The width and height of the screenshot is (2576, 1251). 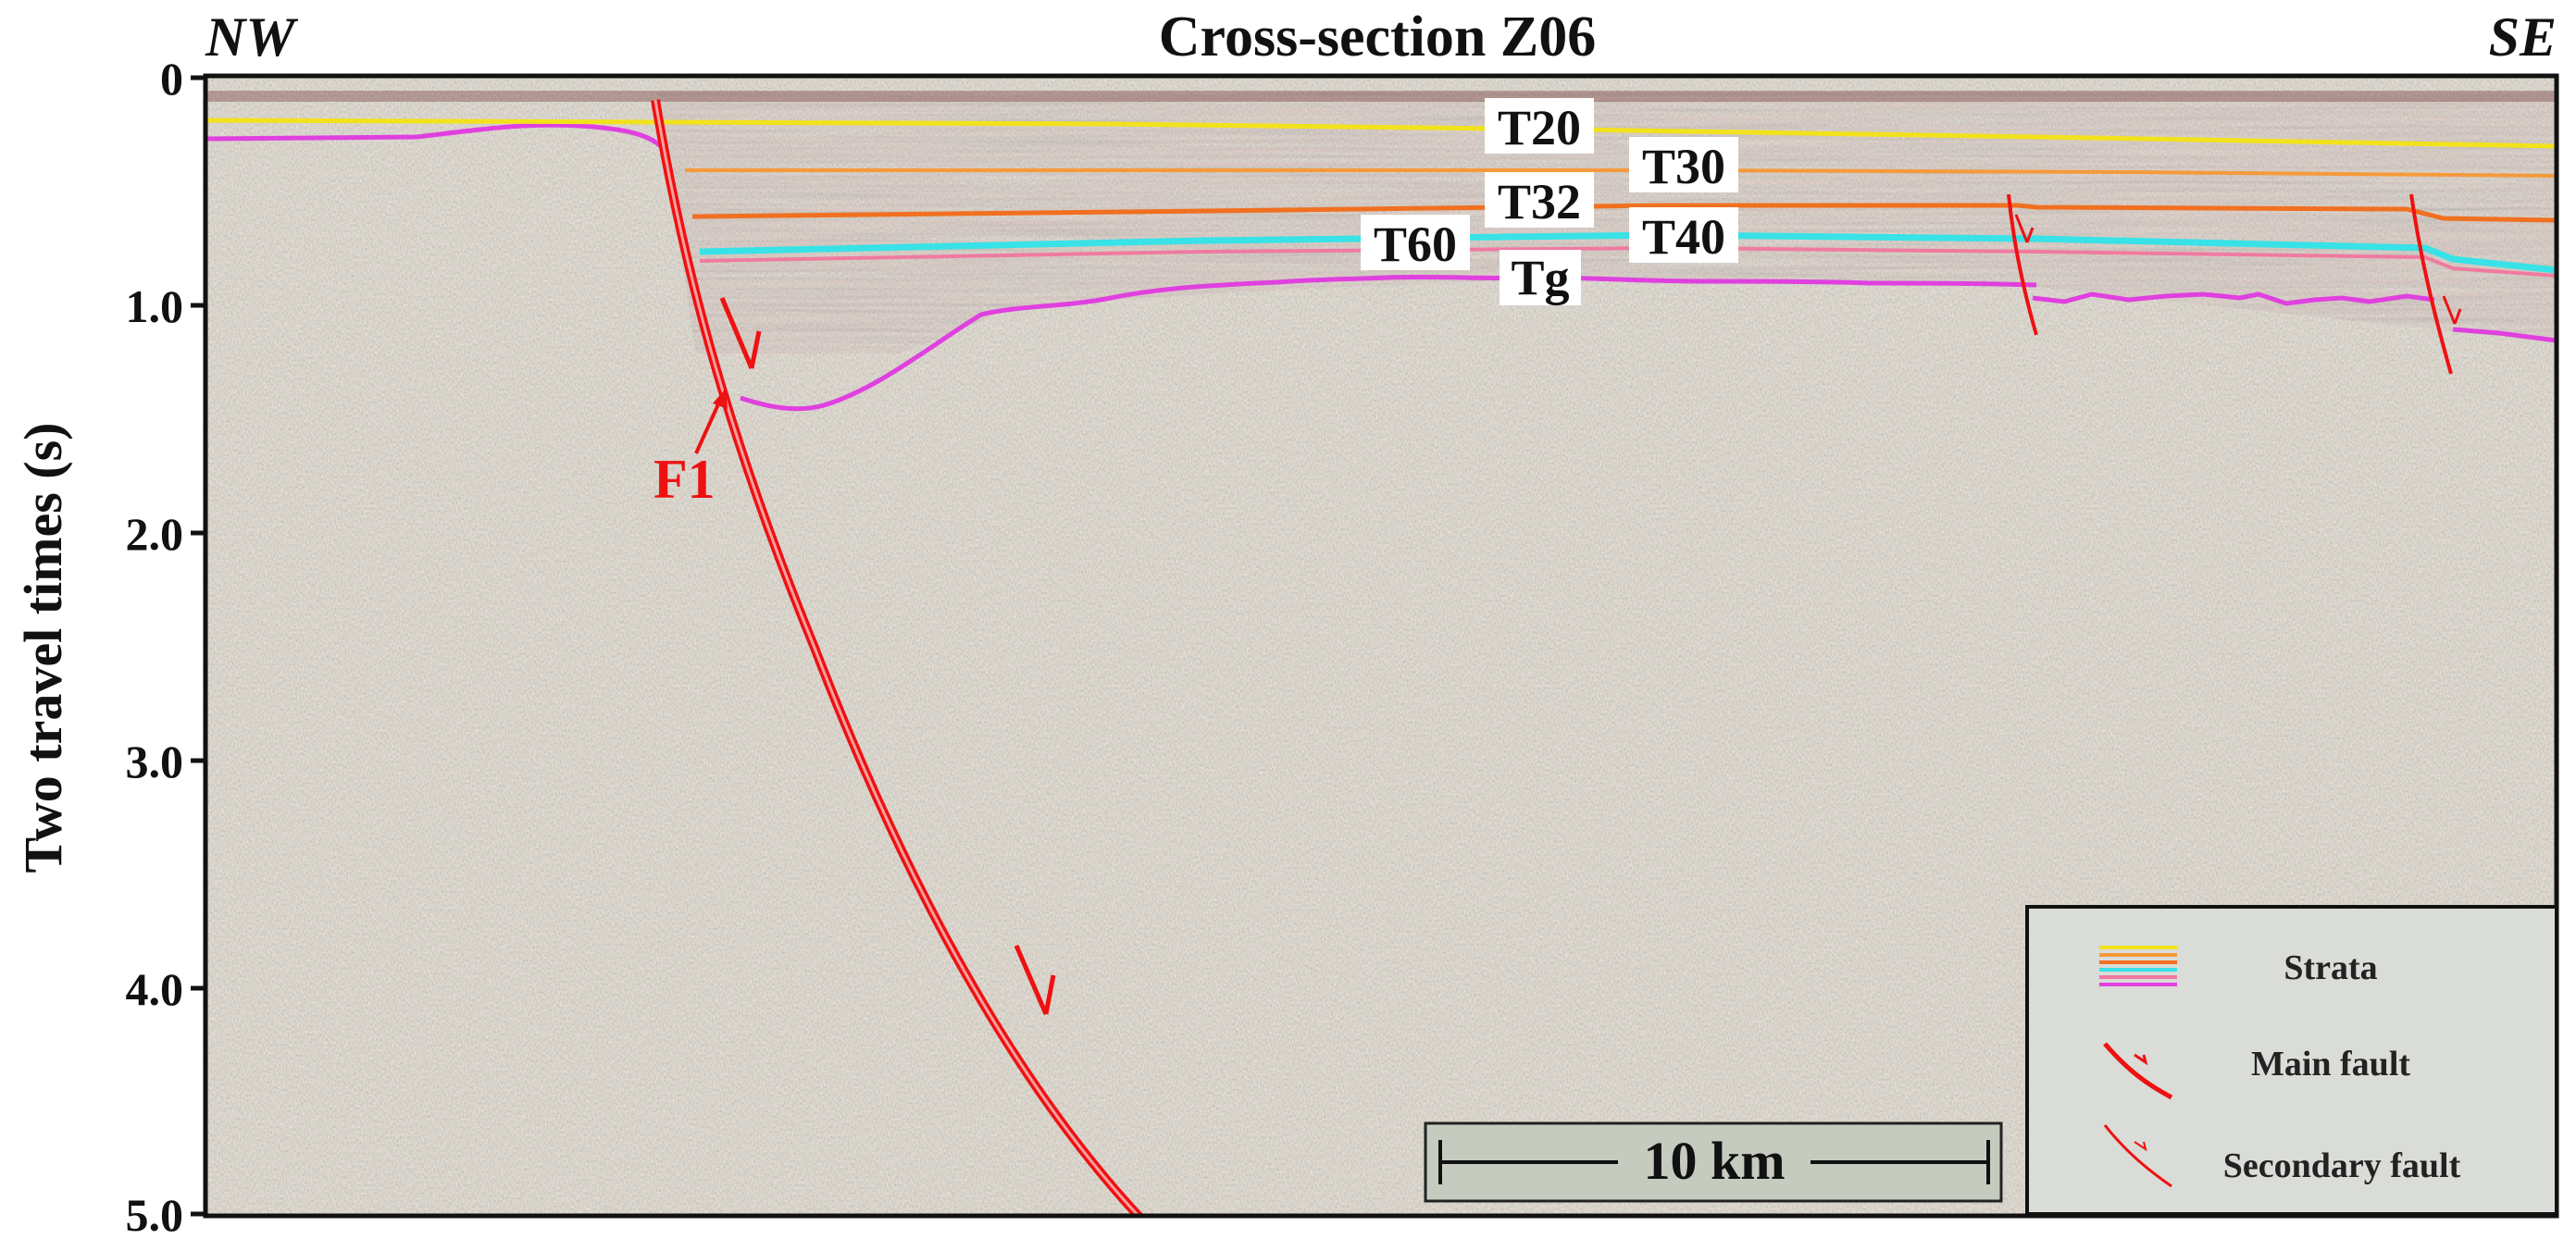 What do you see at coordinates (155, 306) in the screenshot?
I see `y-tick-label: 1.0` at bounding box center [155, 306].